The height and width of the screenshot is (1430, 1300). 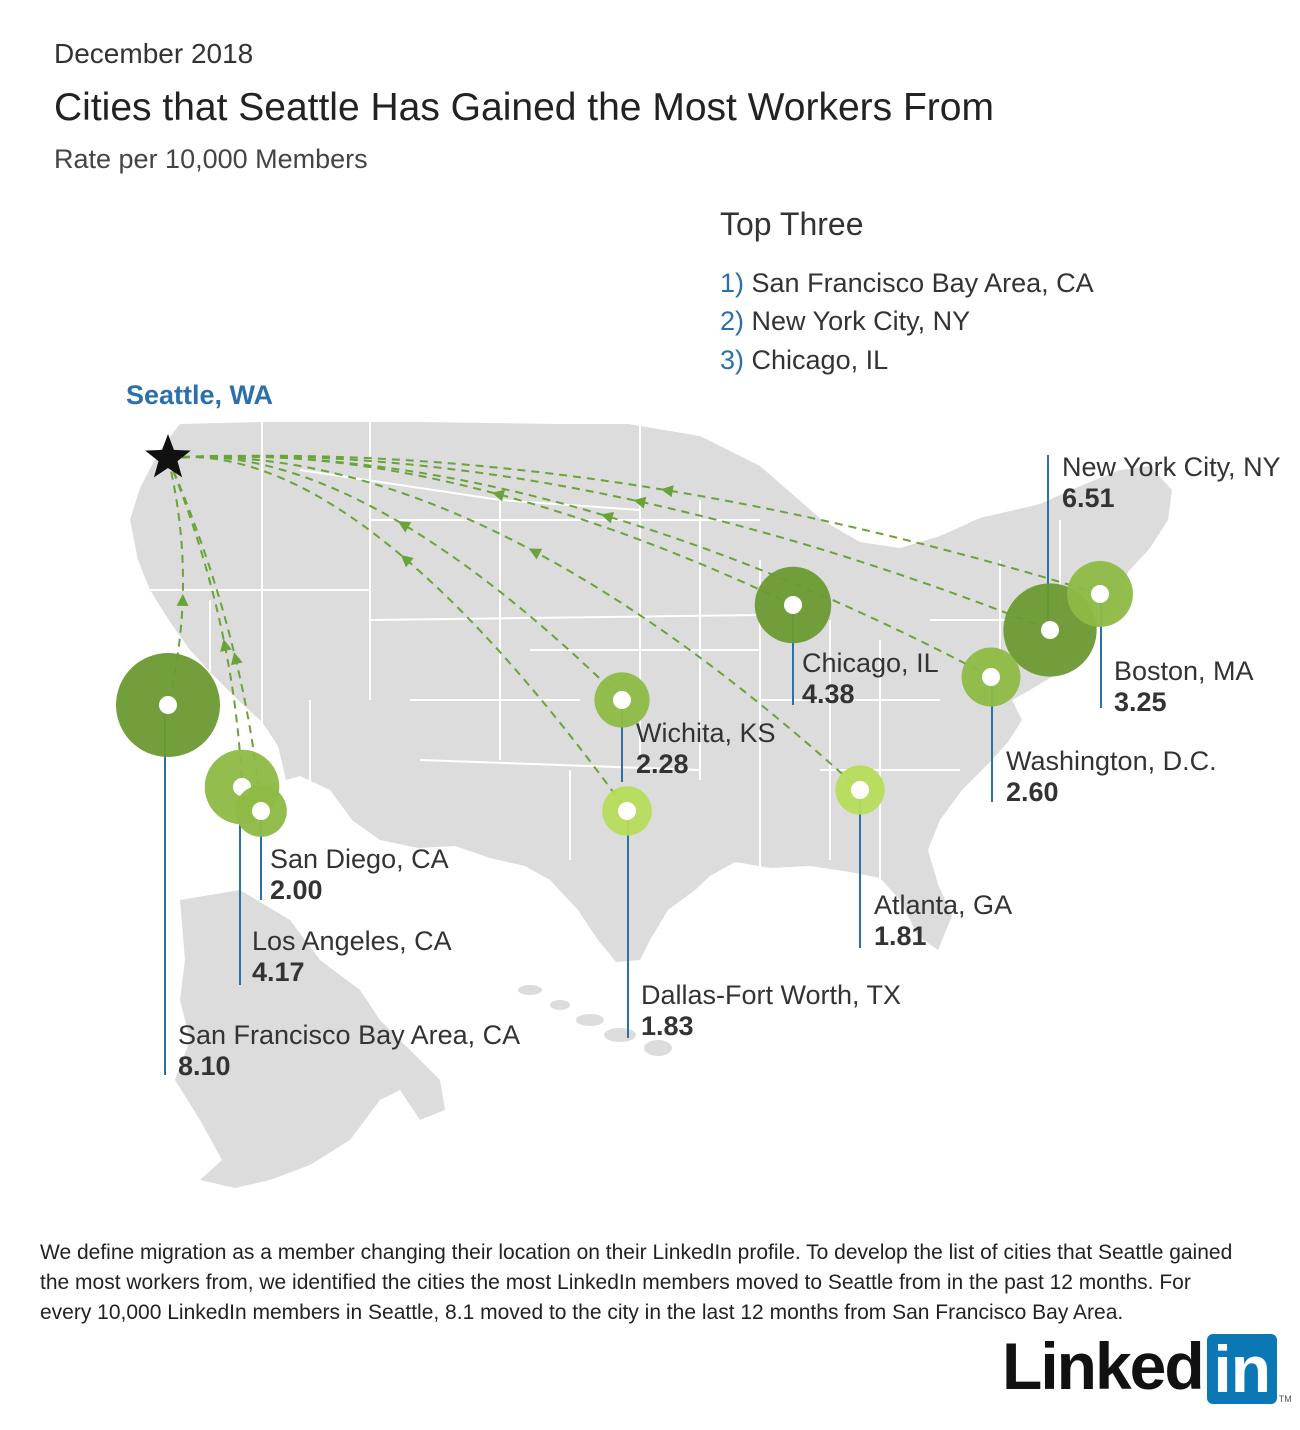 What do you see at coordinates (349, 1051) in the screenshot?
I see `city-label: San Francisco Bay Area, CA 8.10` at bounding box center [349, 1051].